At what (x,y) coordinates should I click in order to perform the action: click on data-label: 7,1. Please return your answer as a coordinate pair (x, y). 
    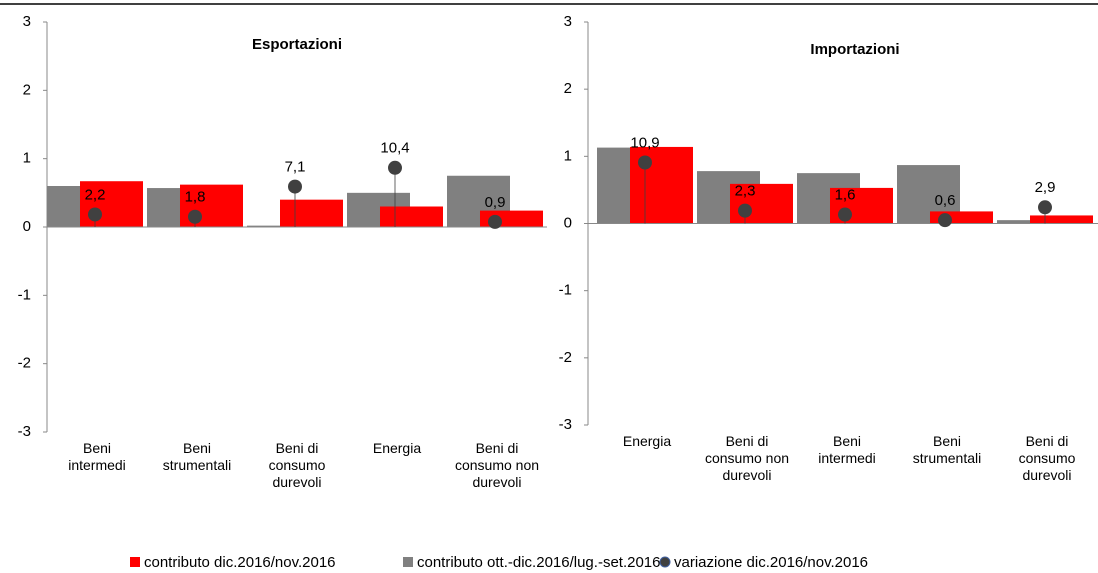
    Looking at the image, I should click on (295, 167).